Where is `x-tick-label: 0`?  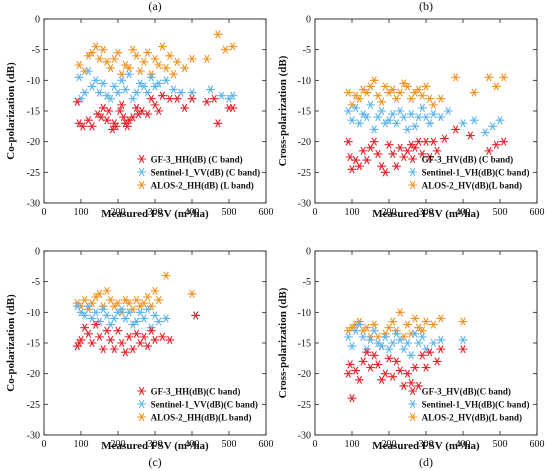
x-tick-label: 0 is located at coordinates (315, 212).